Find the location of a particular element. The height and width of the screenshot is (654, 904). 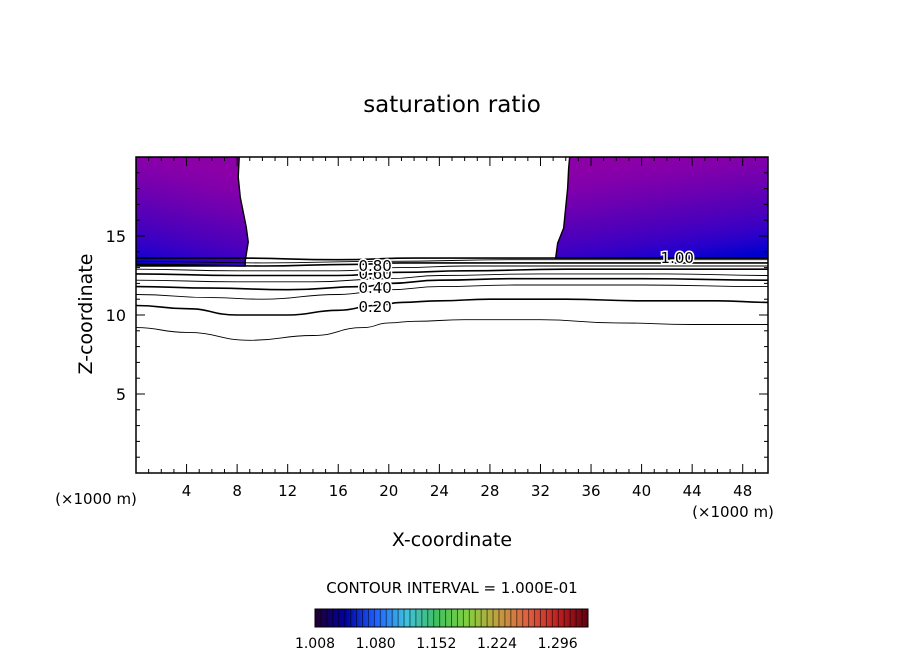

x-axis-label: X-coordinate is located at coordinates (452, 540).